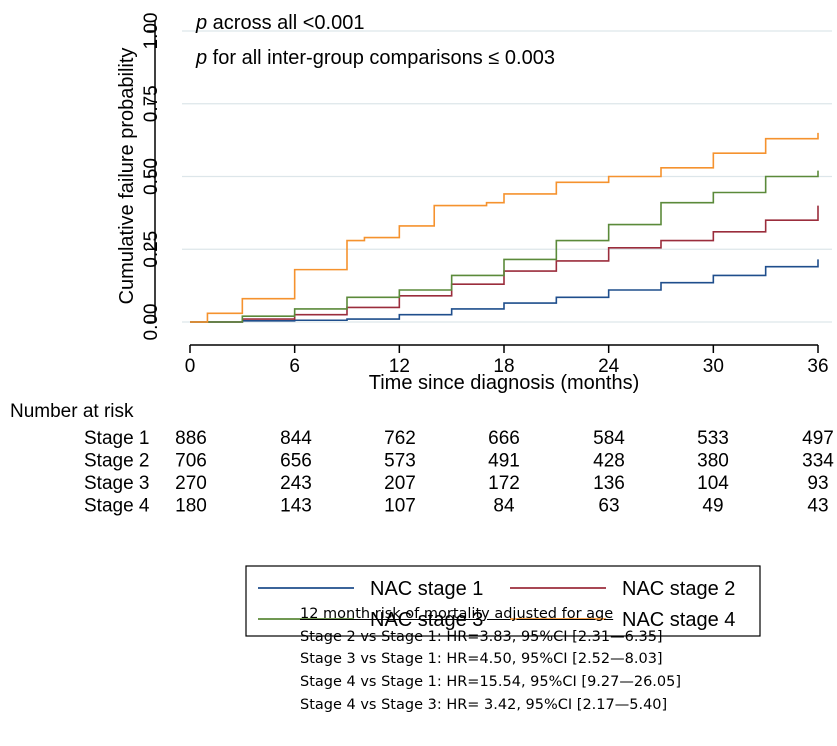  What do you see at coordinates (504, 506) in the screenshot?
I see `risk-value-r4-c3: 84` at bounding box center [504, 506].